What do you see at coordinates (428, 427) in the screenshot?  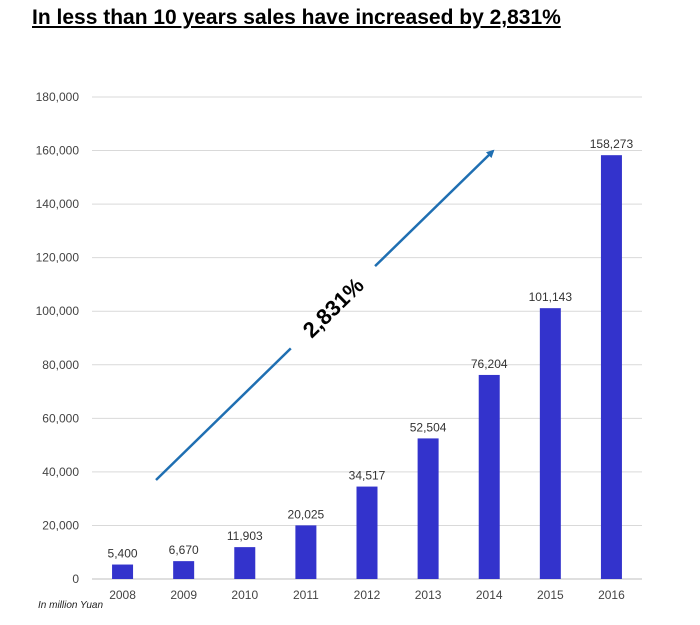 I see `data-label: 52,504` at bounding box center [428, 427].